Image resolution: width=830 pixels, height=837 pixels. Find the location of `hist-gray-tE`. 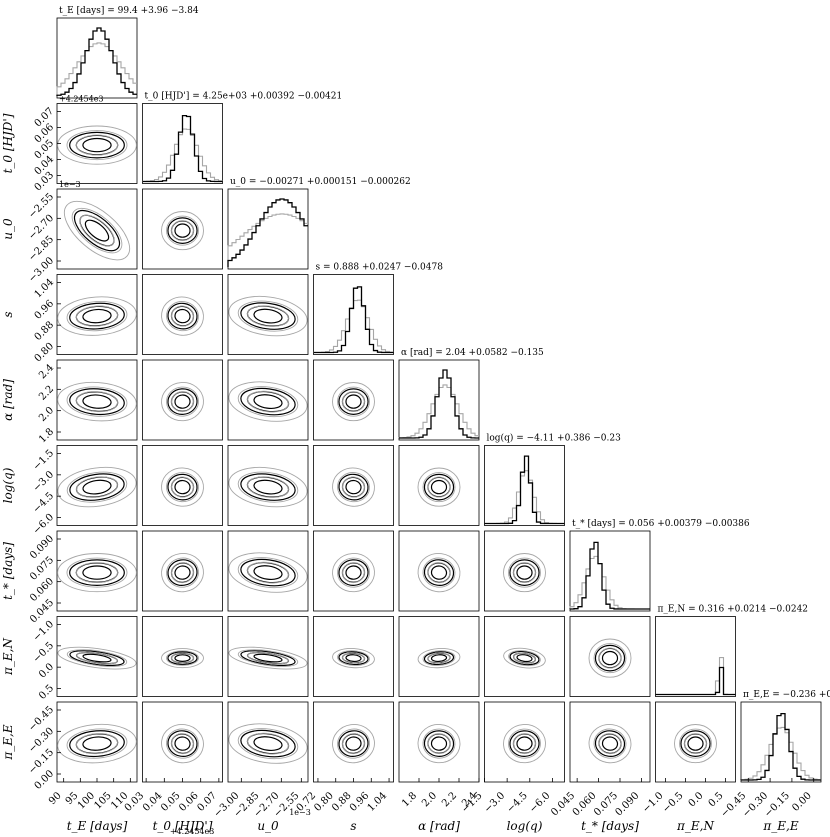

hist-gray-tE is located at coordinates (96, 69).